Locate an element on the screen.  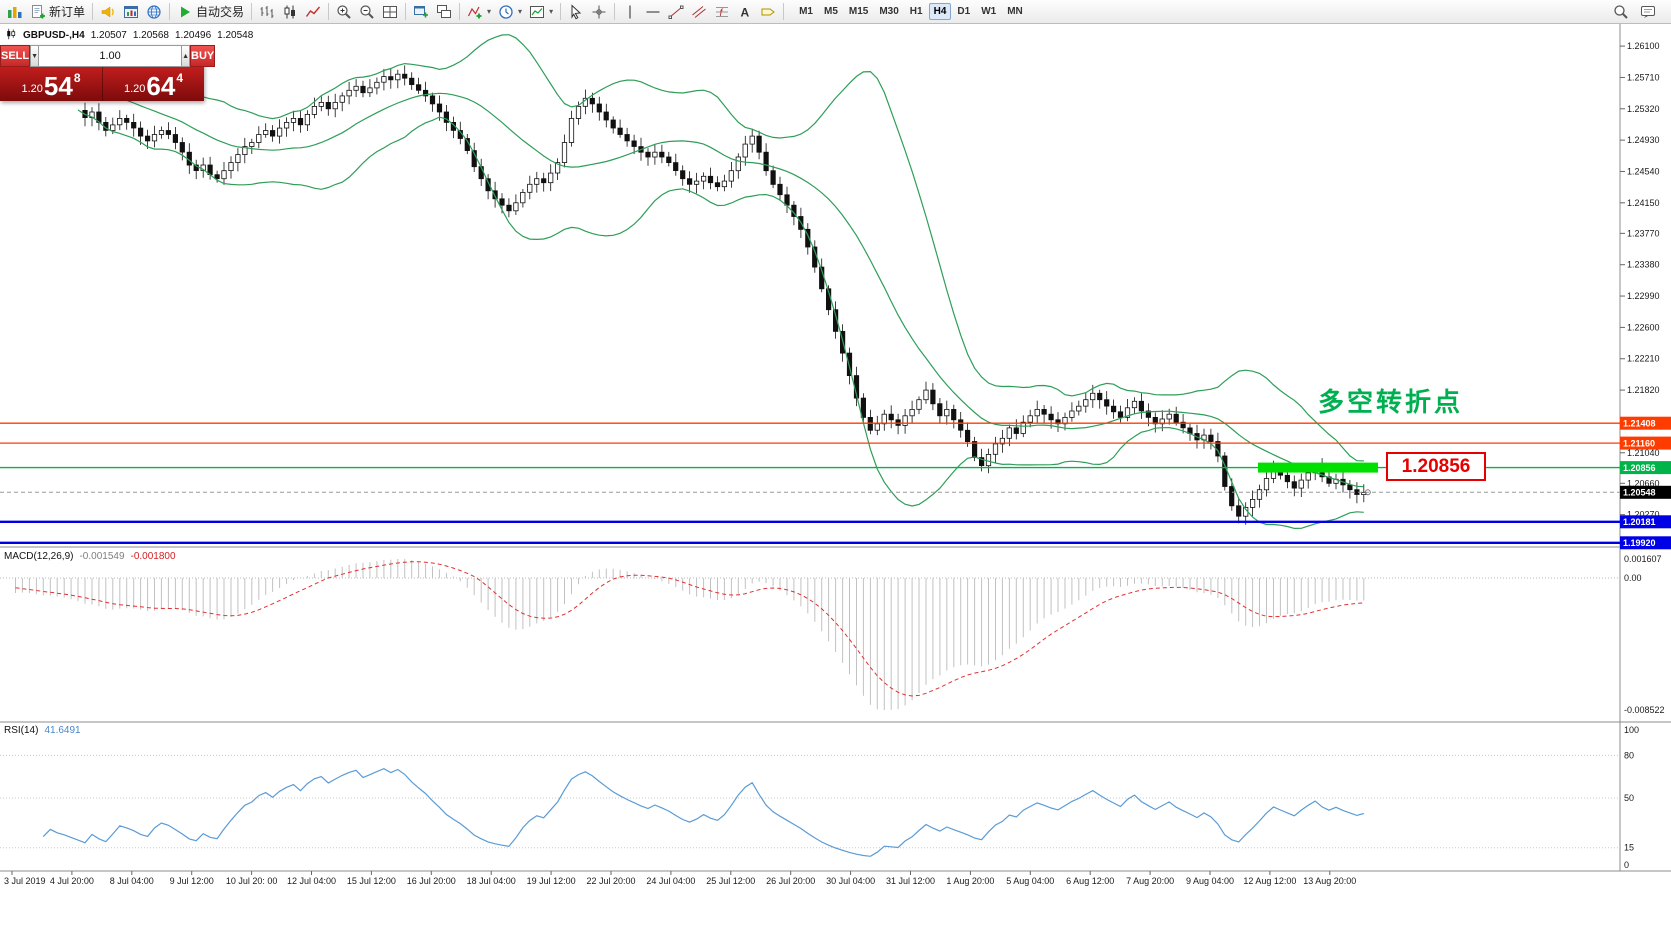
sell-button: SELL is located at coordinates (15, 56).